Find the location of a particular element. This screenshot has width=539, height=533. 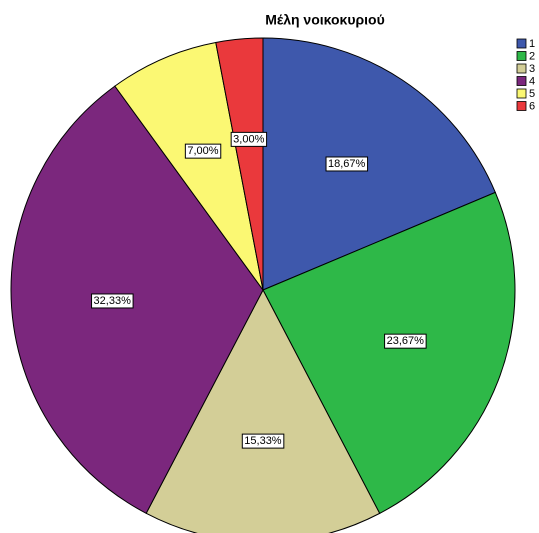

value-label: 7,00% is located at coordinates (202, 151).